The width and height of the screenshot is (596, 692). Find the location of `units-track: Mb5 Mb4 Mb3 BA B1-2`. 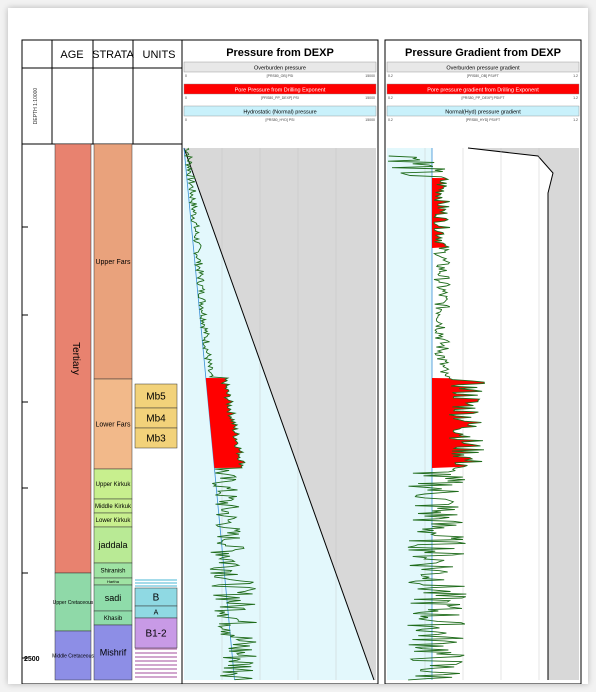

units-track: Mb5 Mb4 Mb3 BA B1-2 is located at coordinates (156, 530).